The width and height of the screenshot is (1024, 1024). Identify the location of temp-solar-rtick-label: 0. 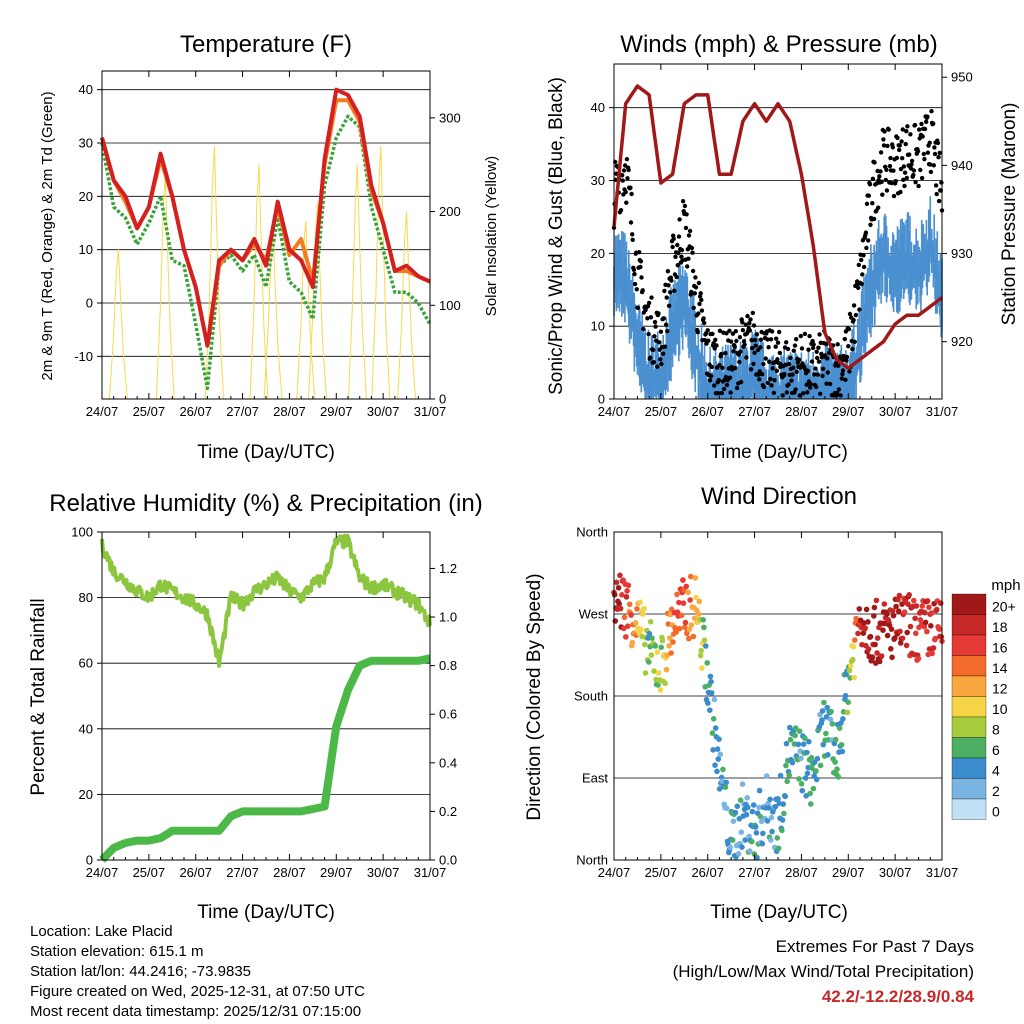
(442, 399).